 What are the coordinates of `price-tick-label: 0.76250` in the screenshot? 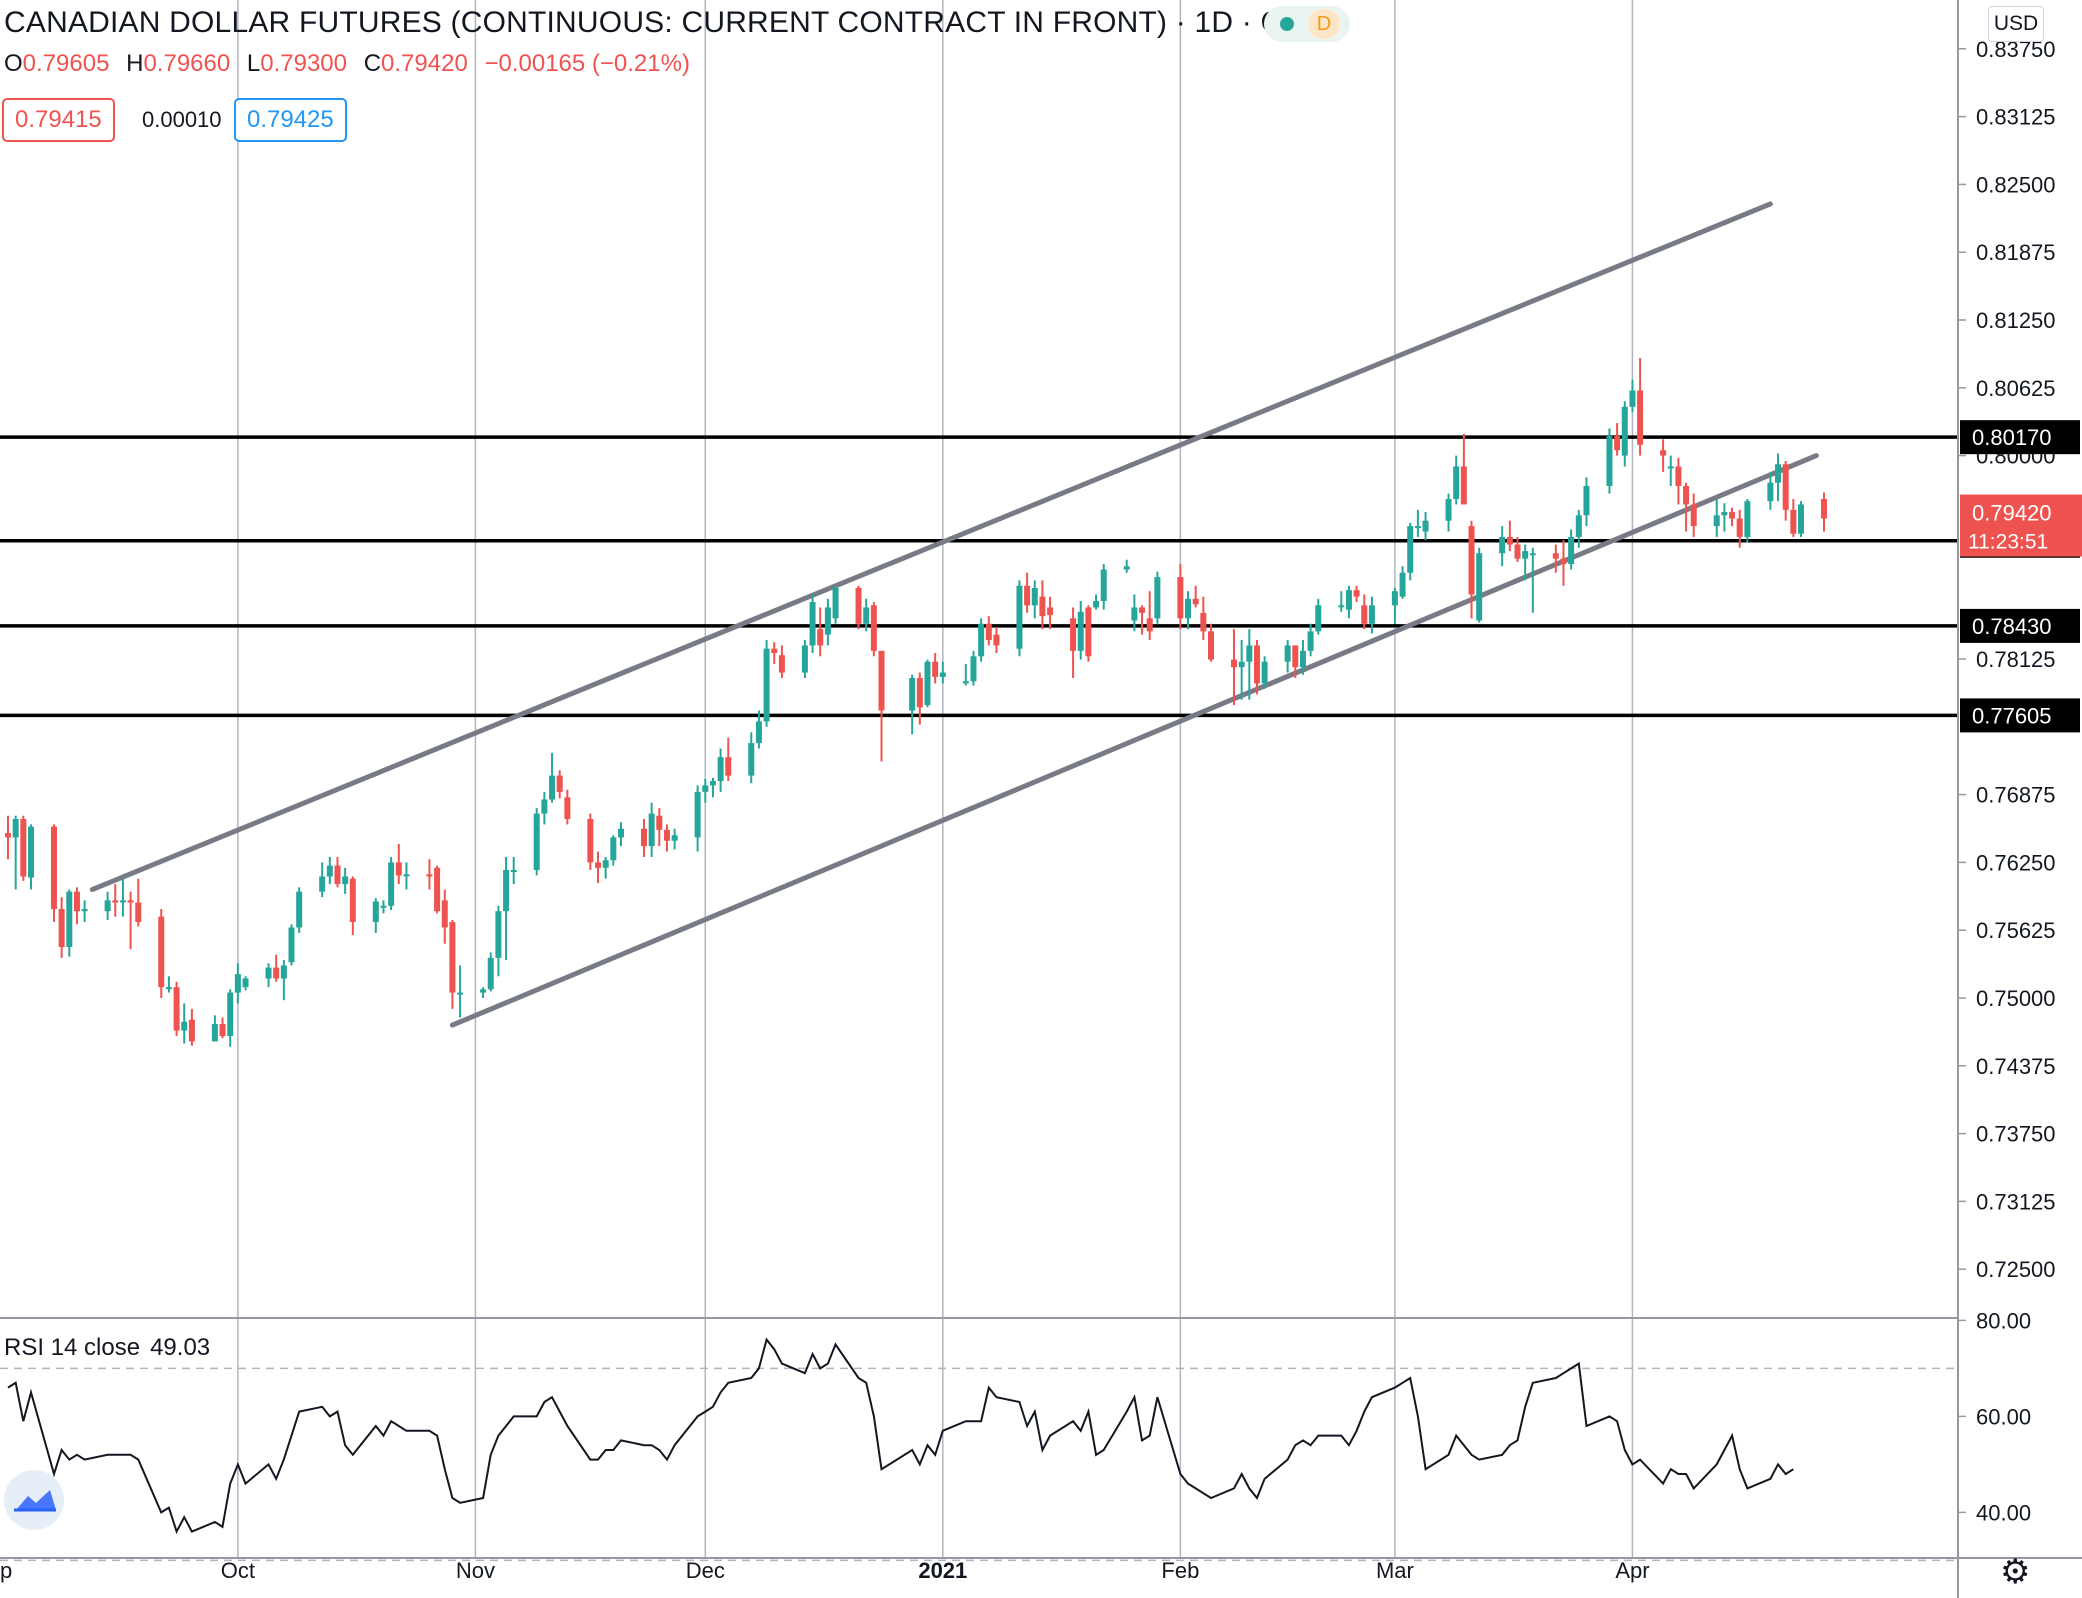 It's located at (2016, 862).